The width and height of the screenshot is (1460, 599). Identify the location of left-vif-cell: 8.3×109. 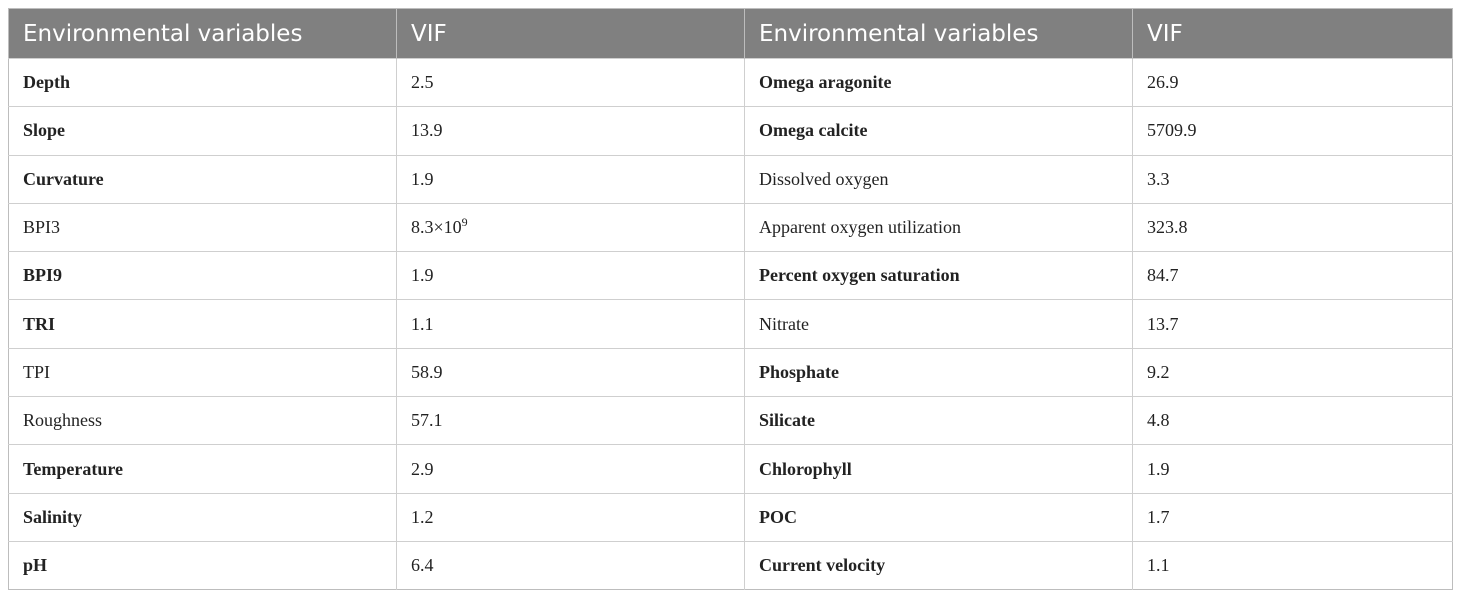
(570, 227).